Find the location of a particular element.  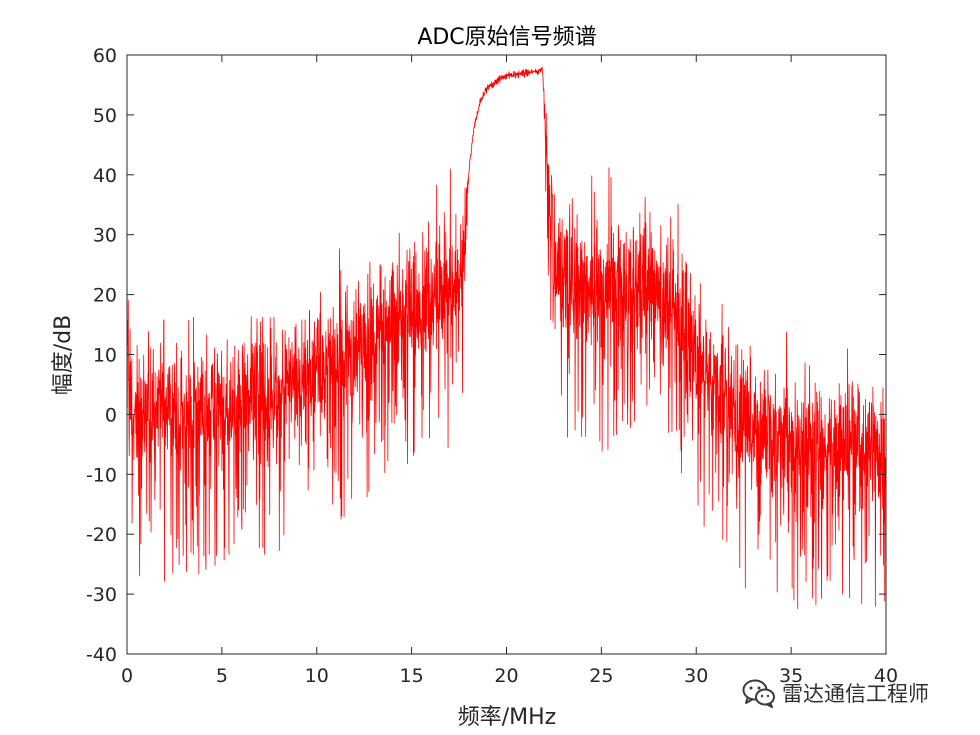

y-tick-label: 10 is located at coordinates (105, 356).